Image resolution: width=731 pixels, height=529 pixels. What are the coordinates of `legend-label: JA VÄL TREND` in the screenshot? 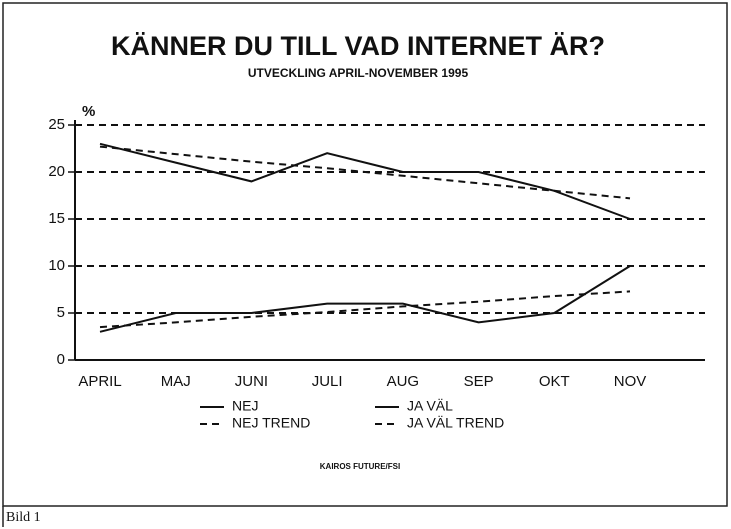 It's located at (455, 423).